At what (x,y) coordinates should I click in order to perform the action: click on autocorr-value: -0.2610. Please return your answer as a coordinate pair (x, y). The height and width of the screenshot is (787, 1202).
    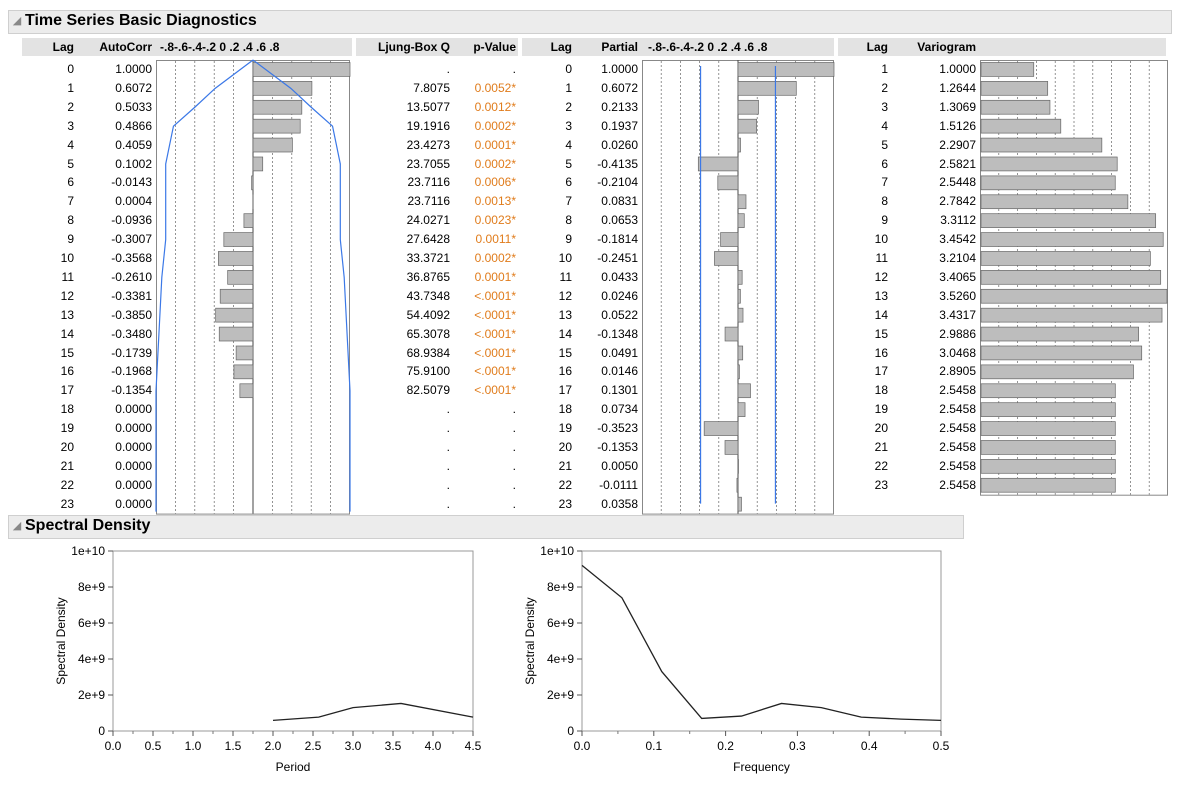
    Looking at the image, I should click on (131, 276).